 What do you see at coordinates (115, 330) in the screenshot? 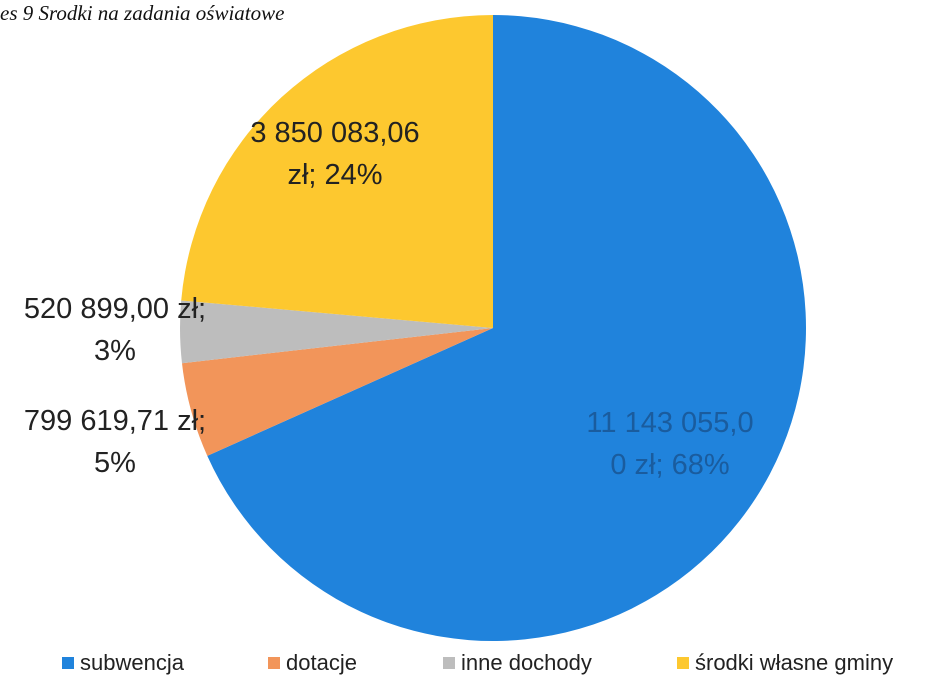
I see `data-label: 520 899,00 zł; 3%` at bounding box center [115, 330].